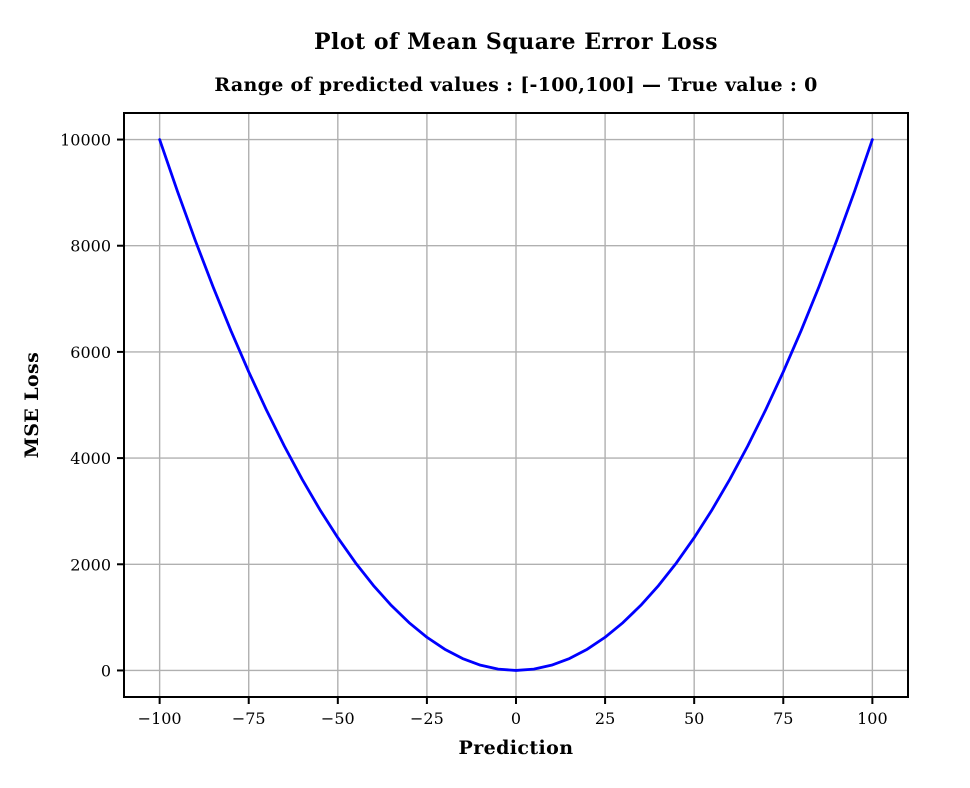  I want to click on y-tick-label: 6000, so click(90, 352).